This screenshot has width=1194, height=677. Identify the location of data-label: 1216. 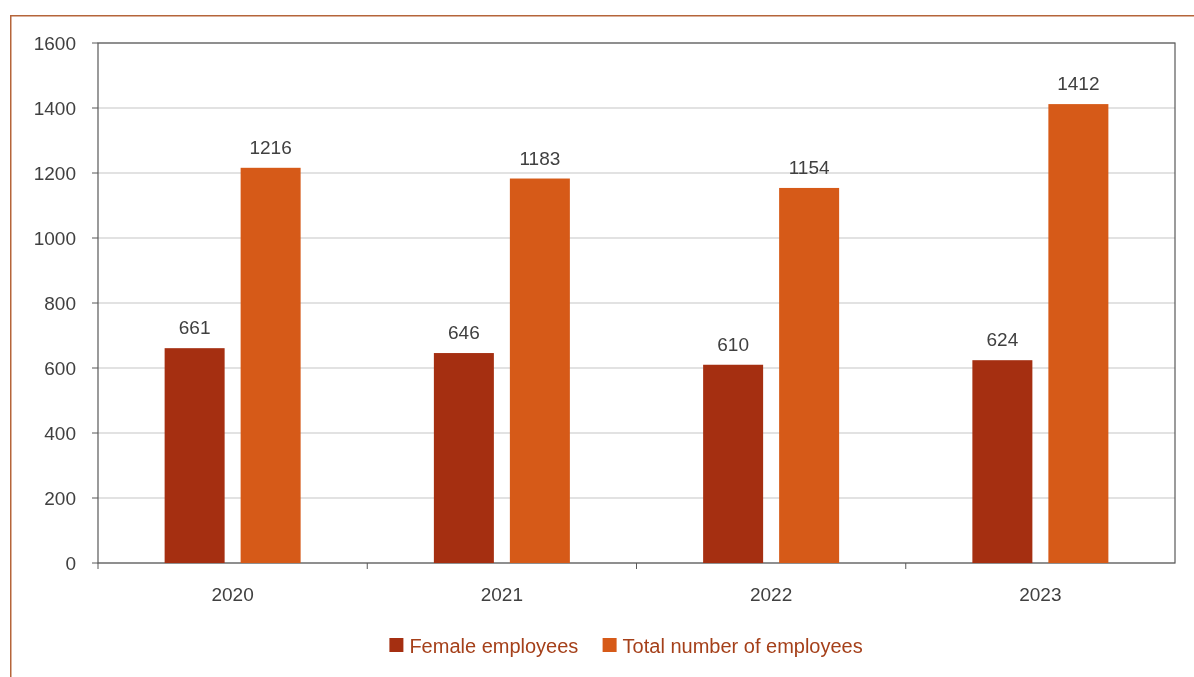
(270, 147).